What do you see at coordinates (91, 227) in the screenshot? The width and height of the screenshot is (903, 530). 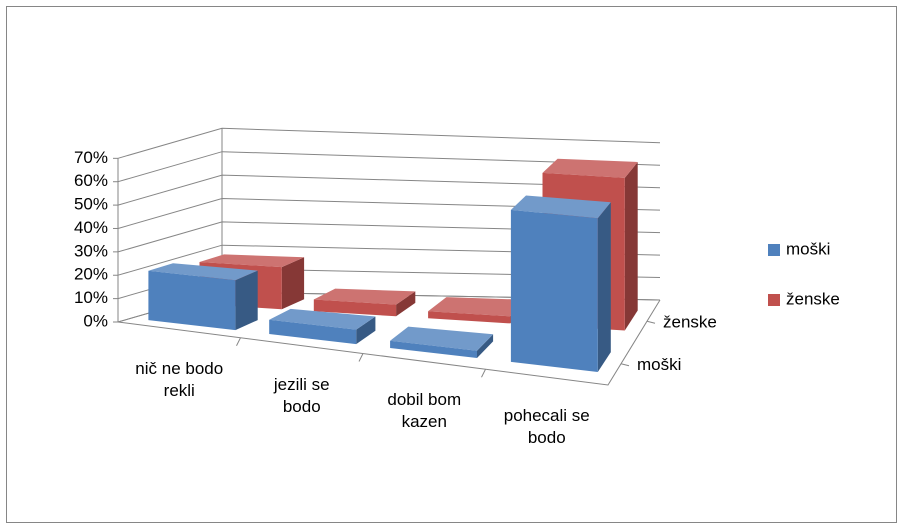 I see `y-tick-label: 40%` at bounding box center [91, 227].